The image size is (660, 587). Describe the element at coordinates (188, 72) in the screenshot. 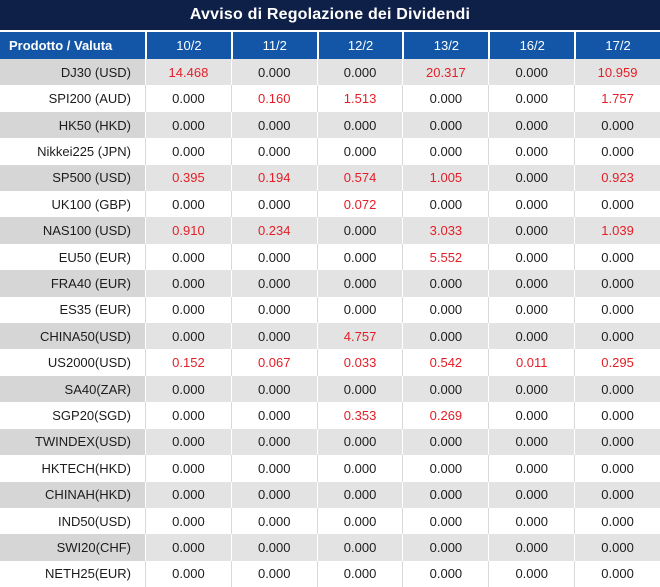

I see `dividend-value-cell: 14.468` at that location.